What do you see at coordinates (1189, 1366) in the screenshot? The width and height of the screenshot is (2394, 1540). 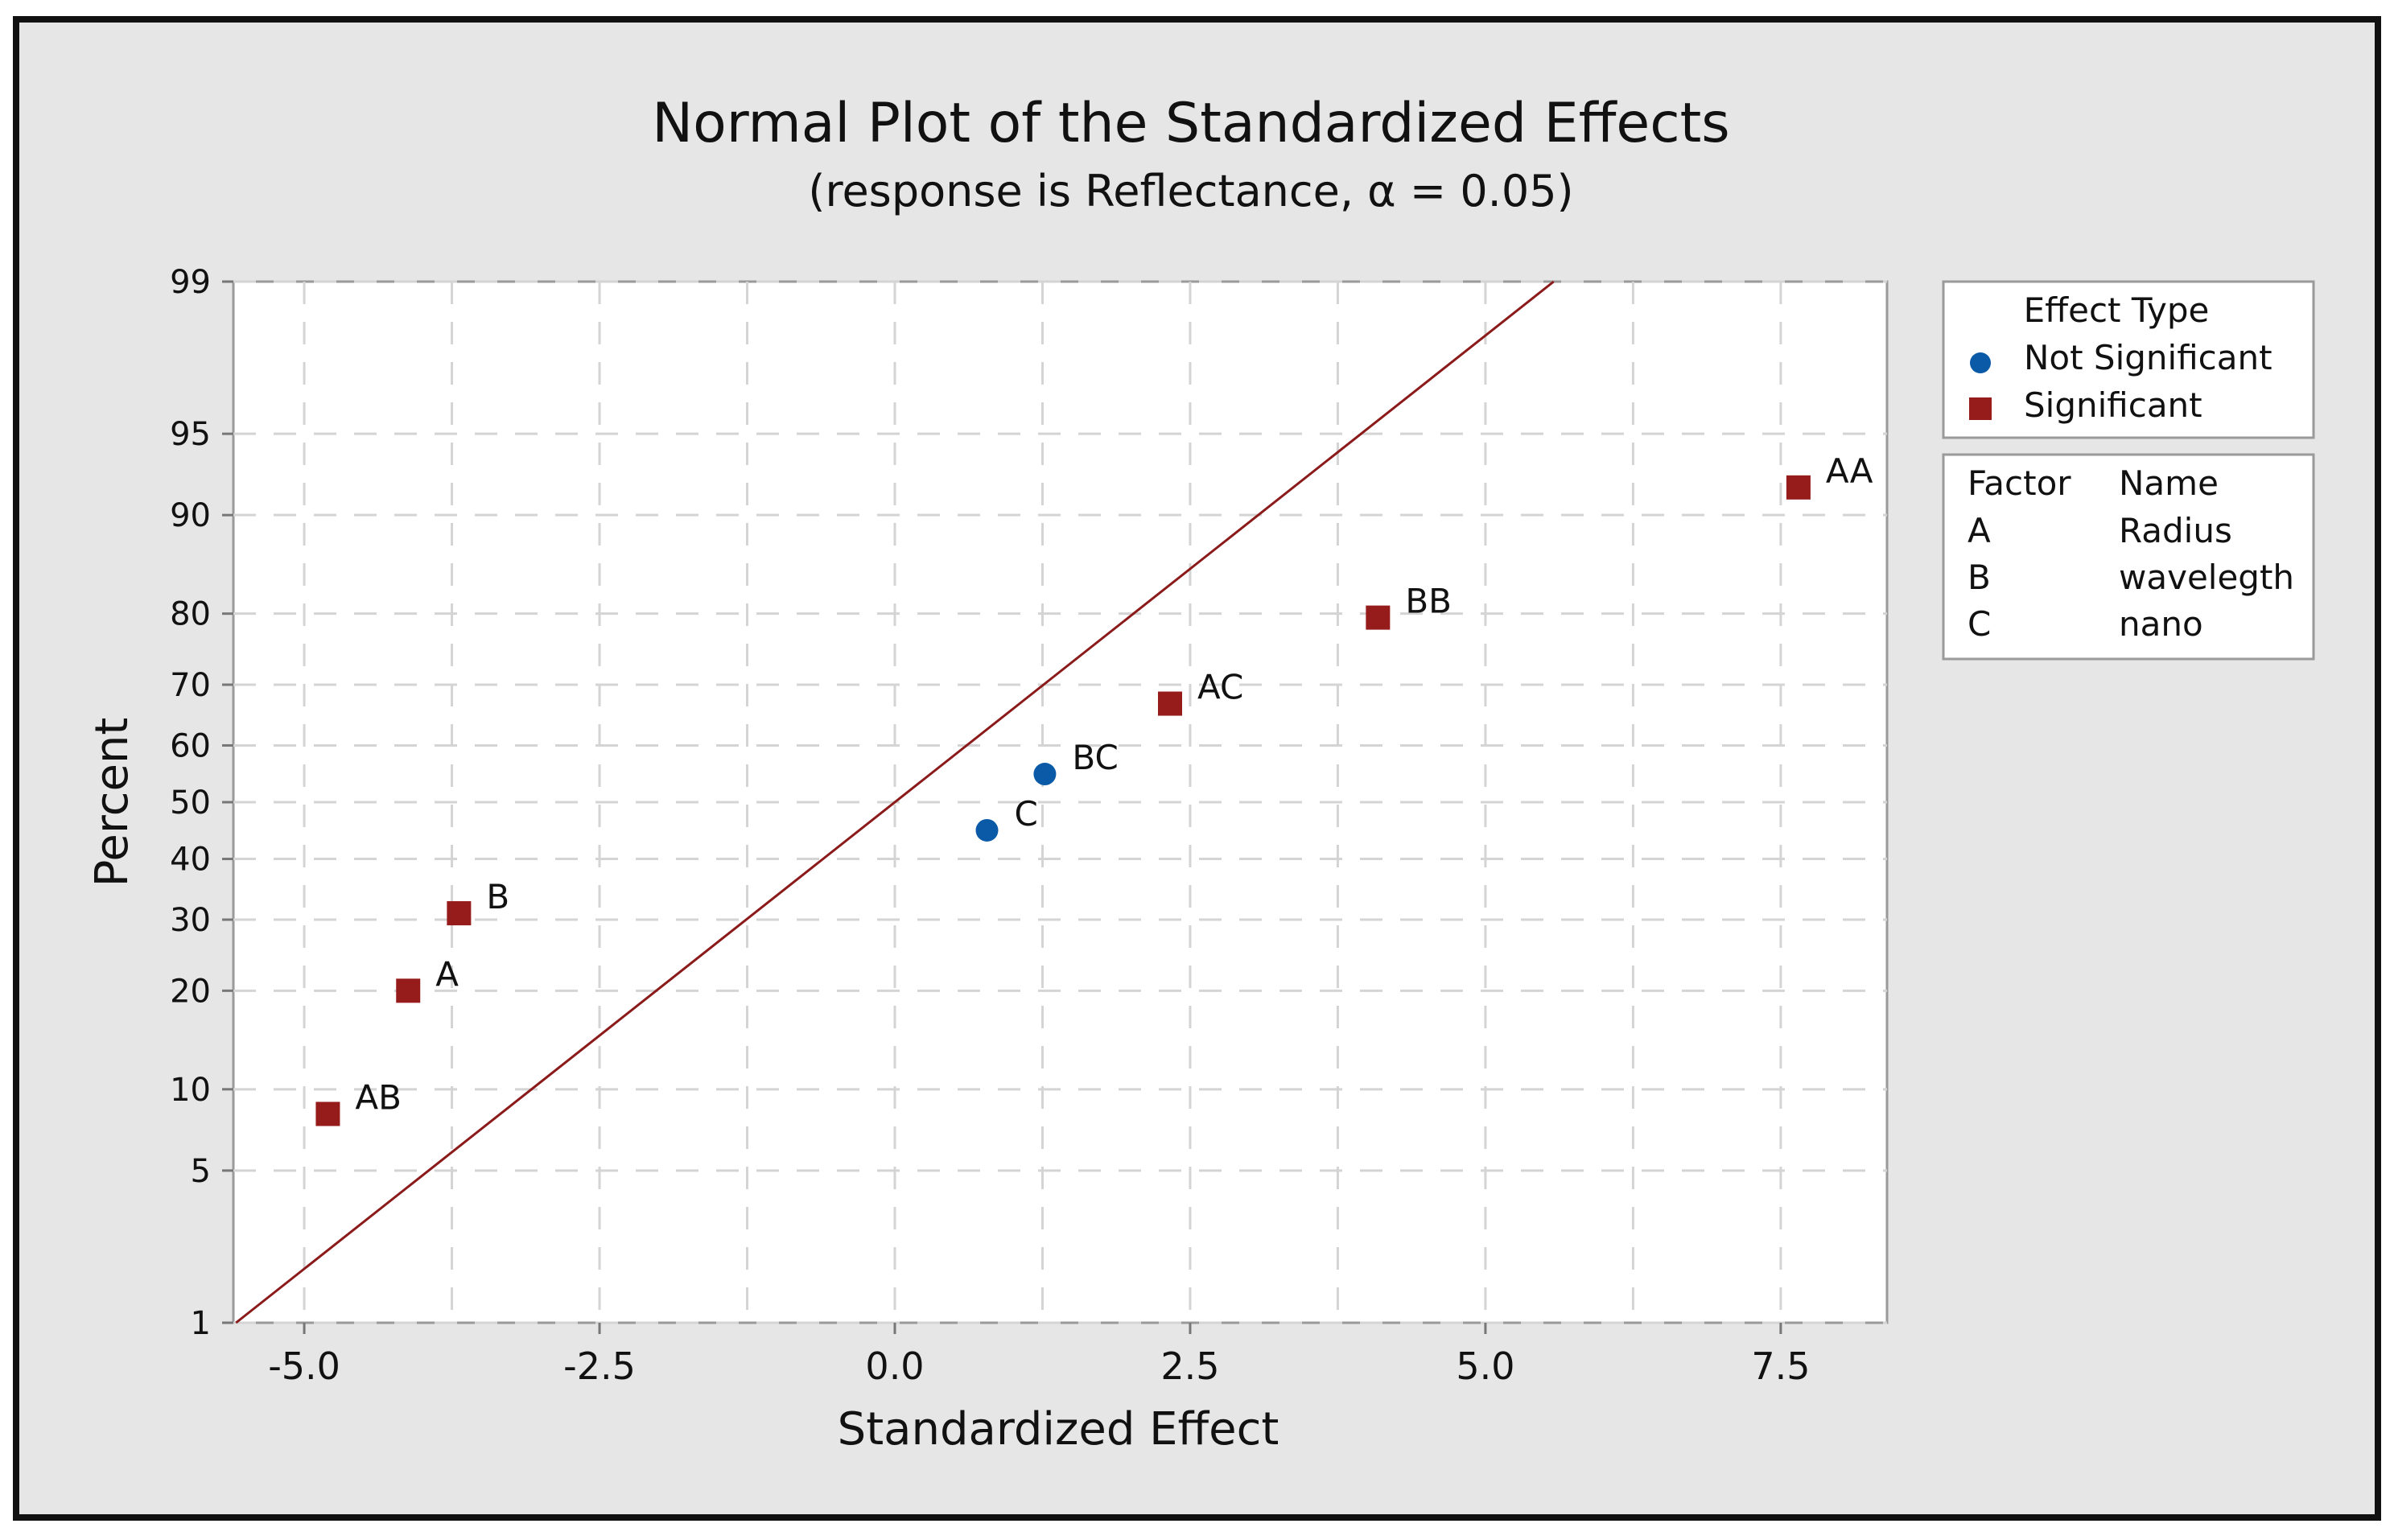 I see `x-tick-label: 2.5` at bounding box center [1189, 1366].